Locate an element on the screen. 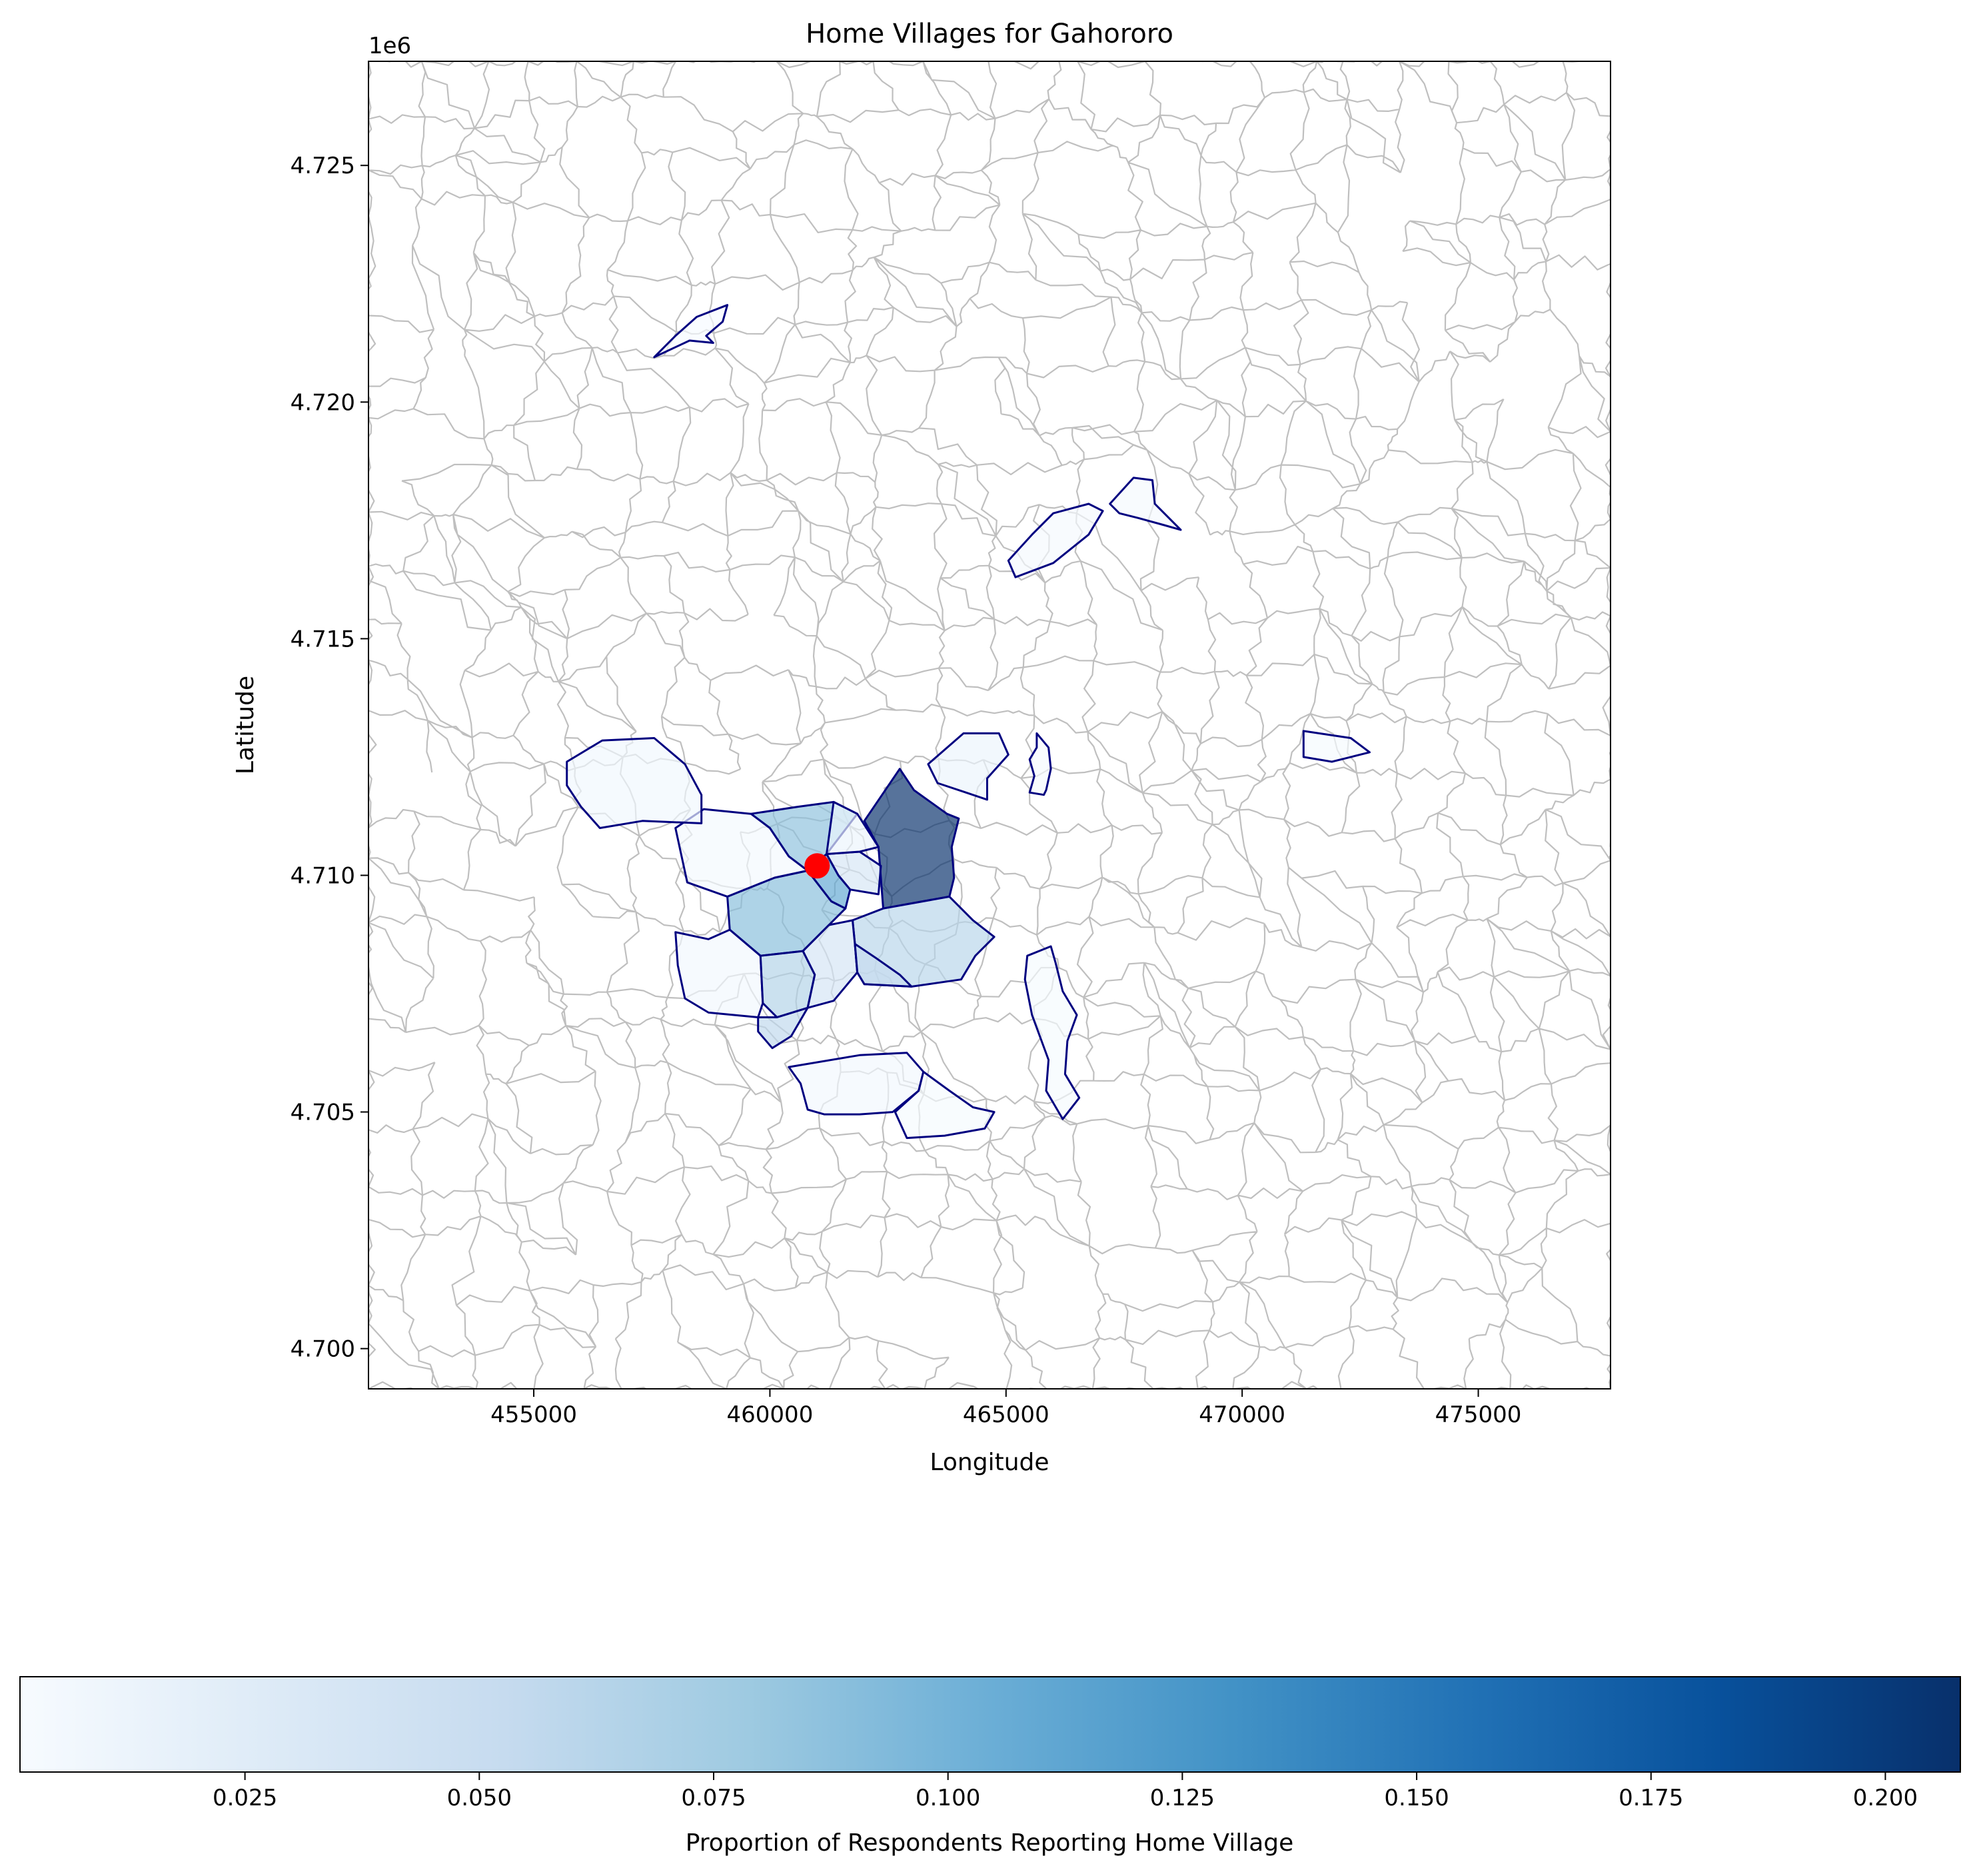 The height and width of the screenshot is (1876, 1979). x-tick-label: 455000 is located at coordinates (533, 1415).